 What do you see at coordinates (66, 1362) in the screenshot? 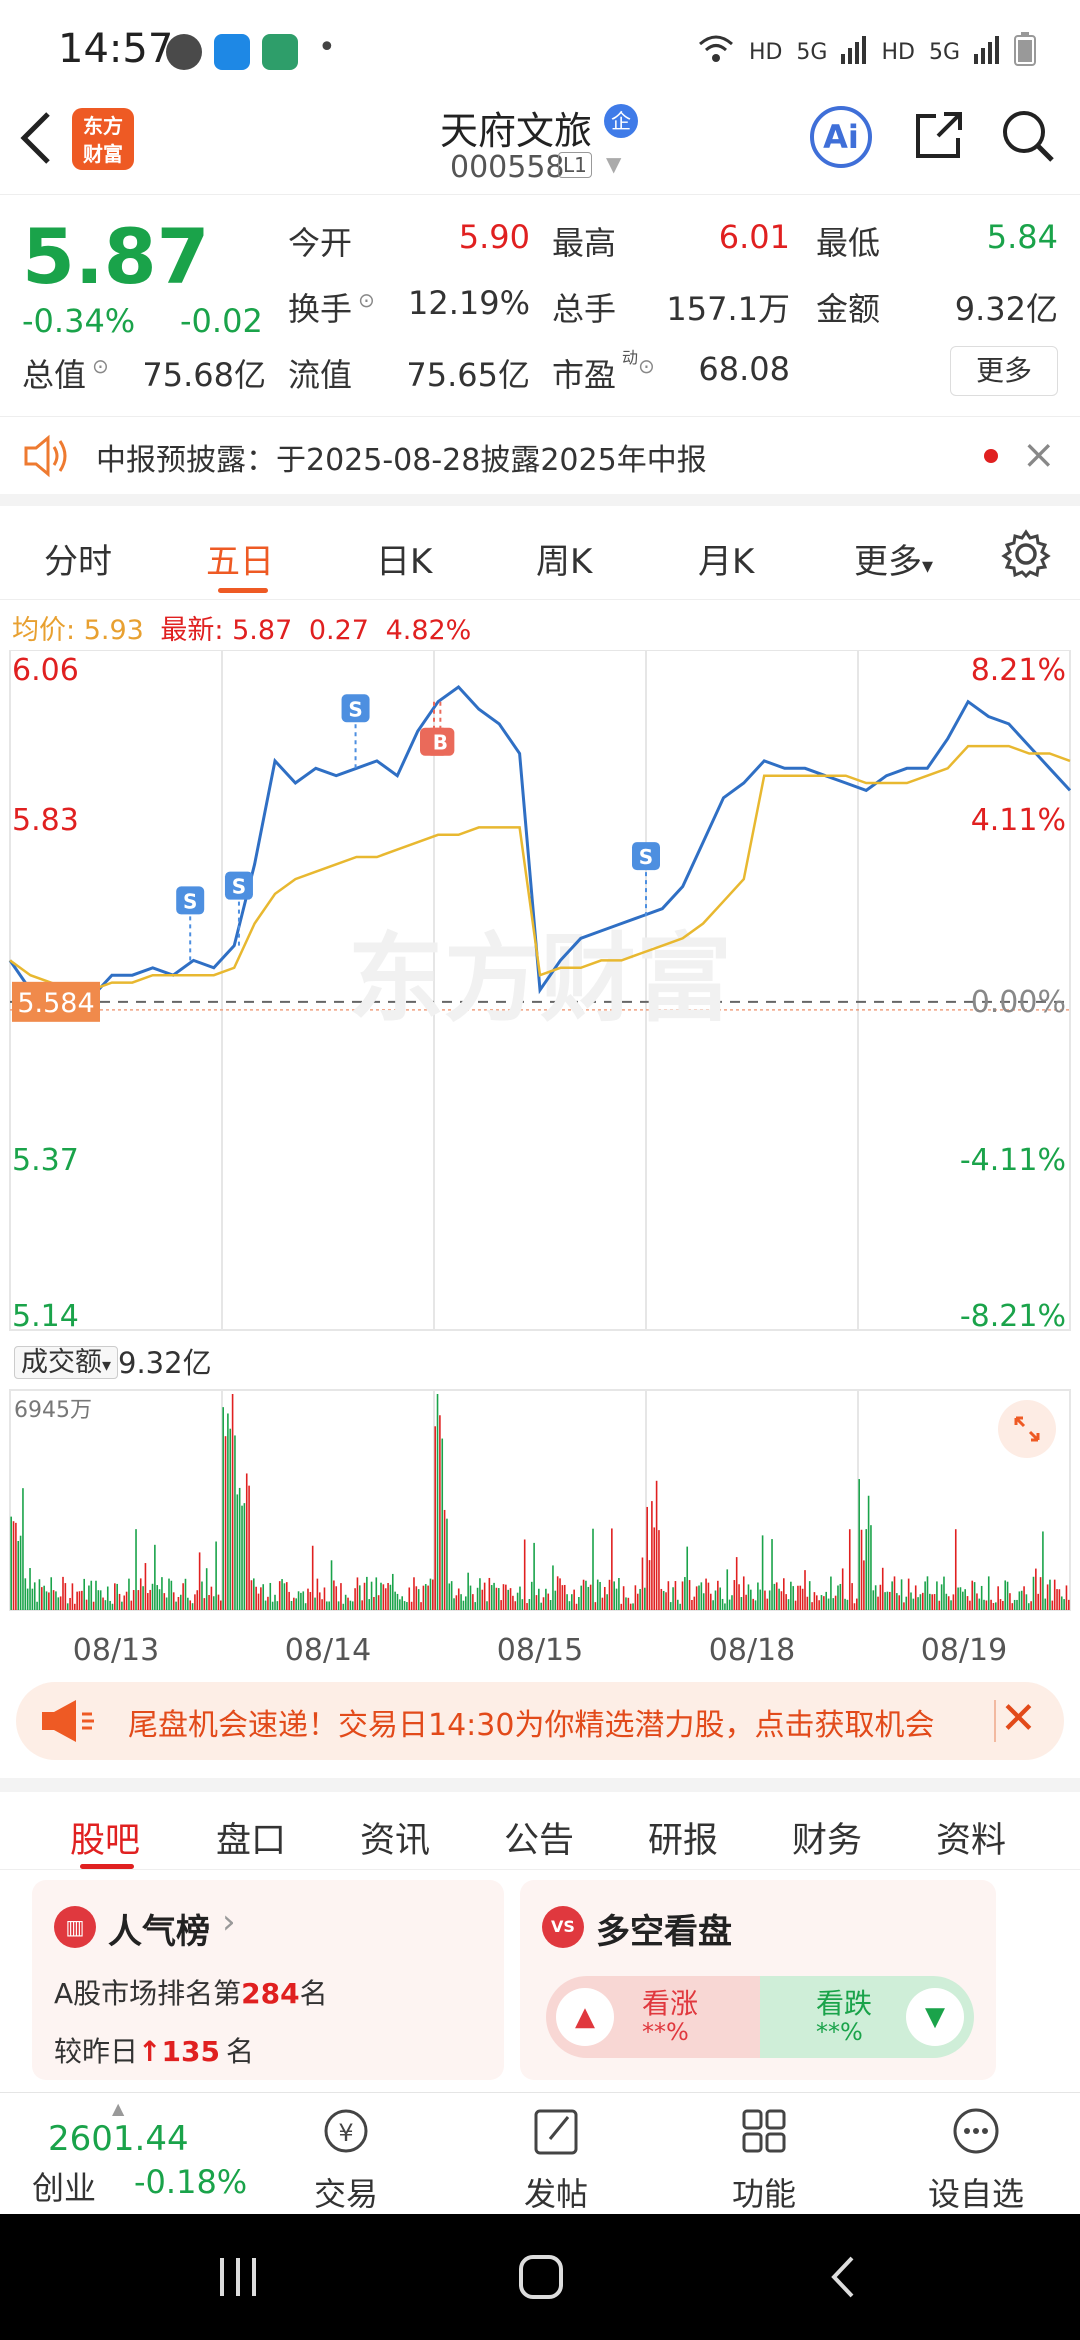
I see `volume-type-dropdown: 成交额▾` at bounding box center [66, 1362].